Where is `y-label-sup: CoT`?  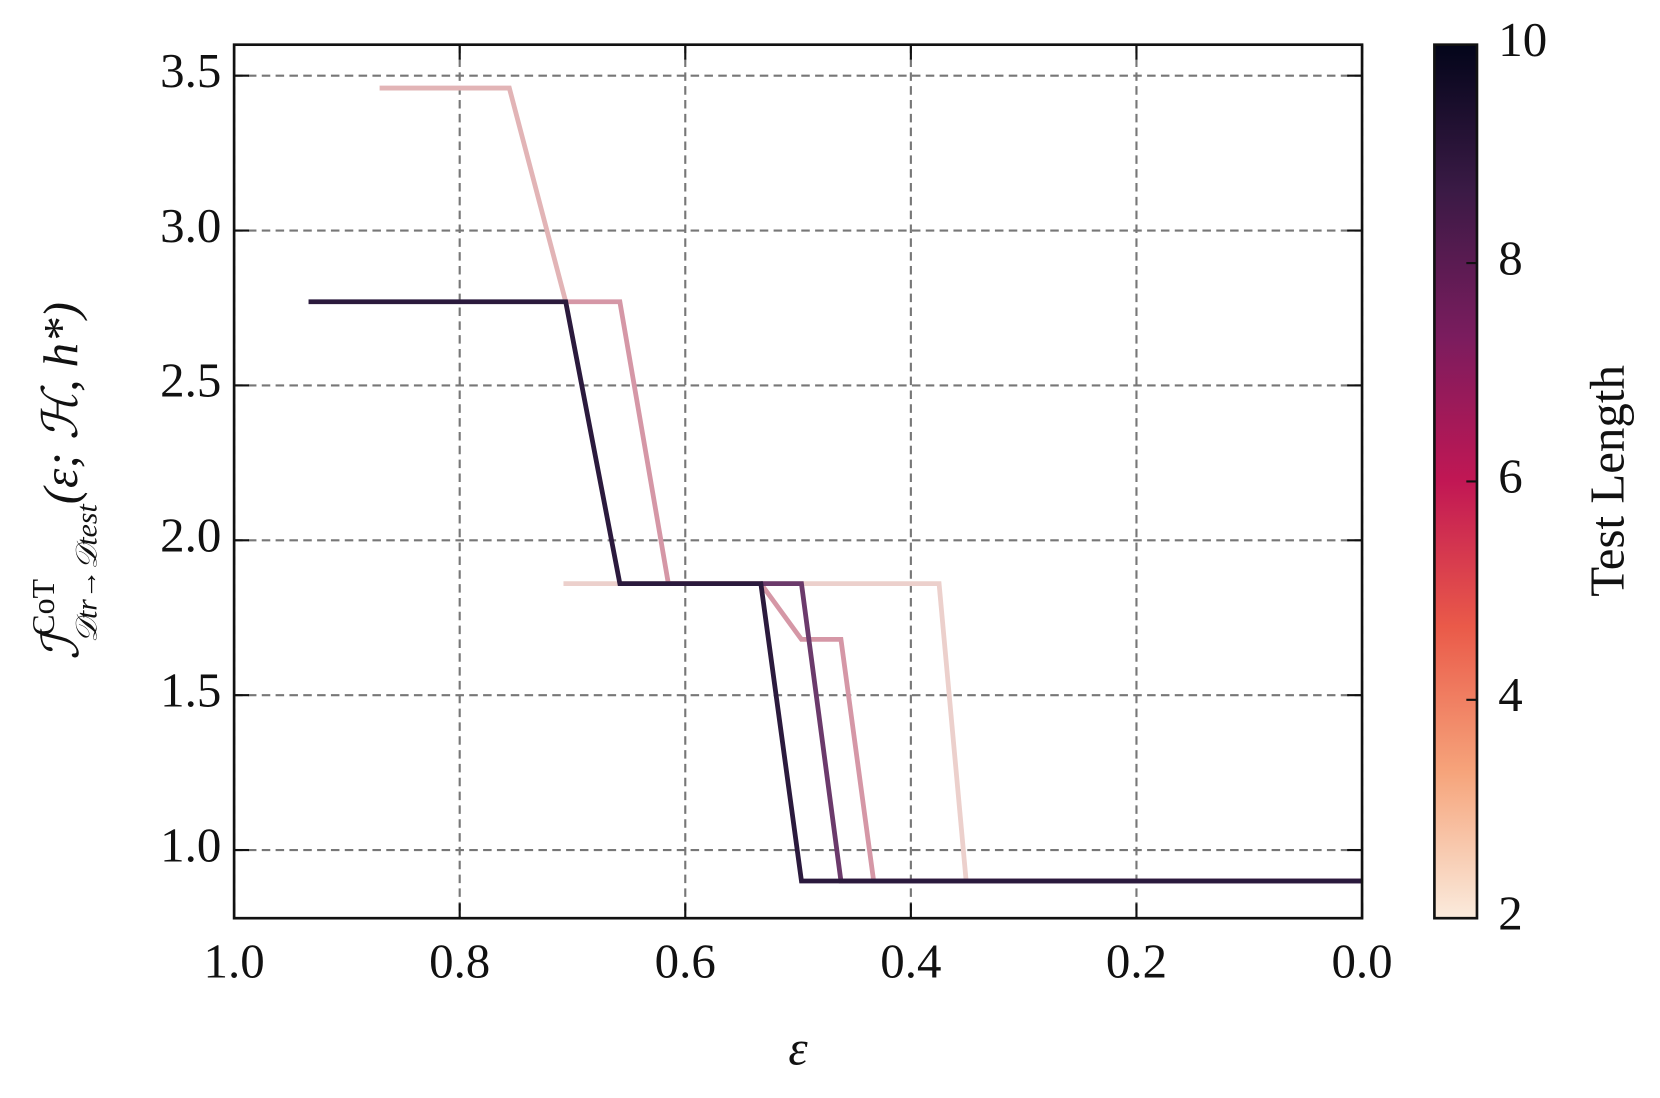 y-label-sup: CoT is located at coordinates (43, 607).